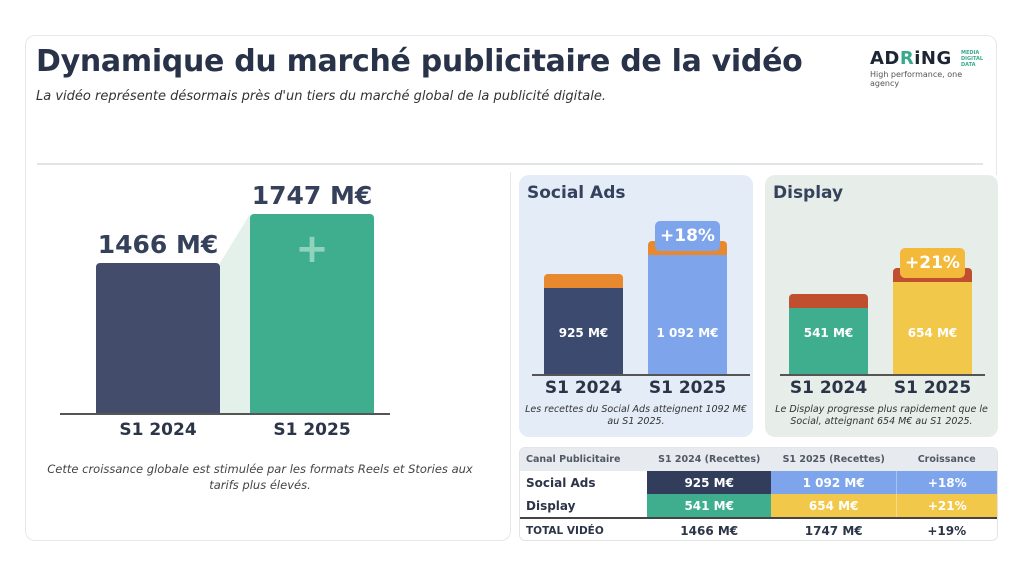  Describe the element at coordinates (932, 333) in the screenshot. I see `data-label: 654 M€` at that location.